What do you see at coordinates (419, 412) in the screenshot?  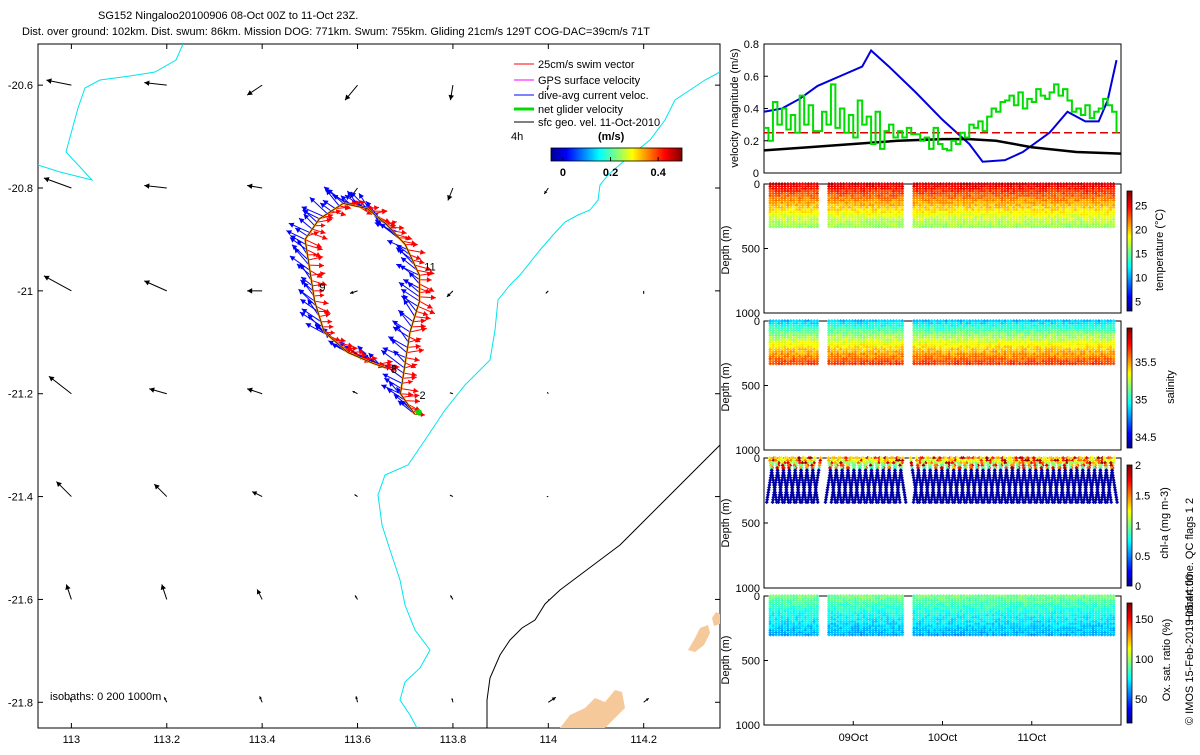 I see `track-start-marker` at bounding box center [419, 412].